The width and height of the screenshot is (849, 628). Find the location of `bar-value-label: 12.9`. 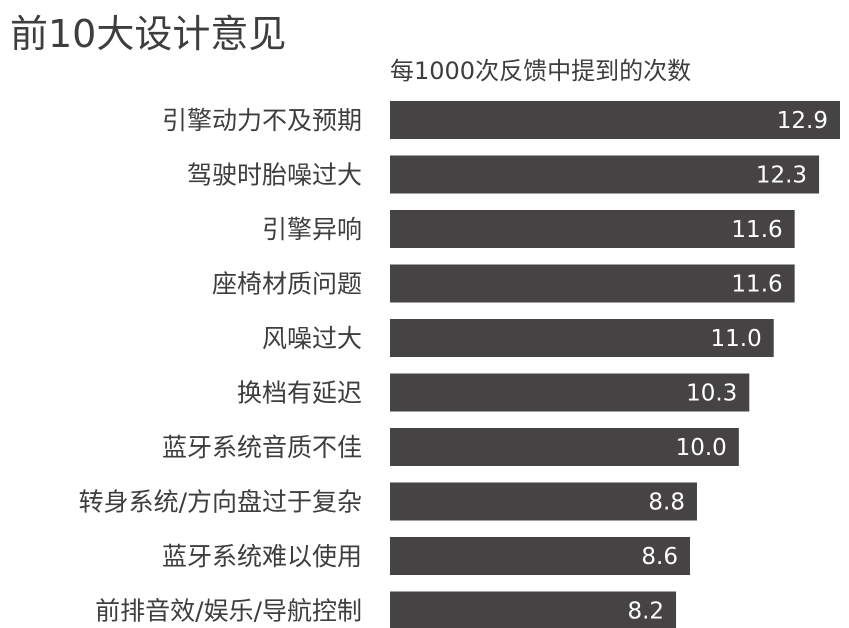

bar-value-label: 12.9 is located at coordinates (802, 121).